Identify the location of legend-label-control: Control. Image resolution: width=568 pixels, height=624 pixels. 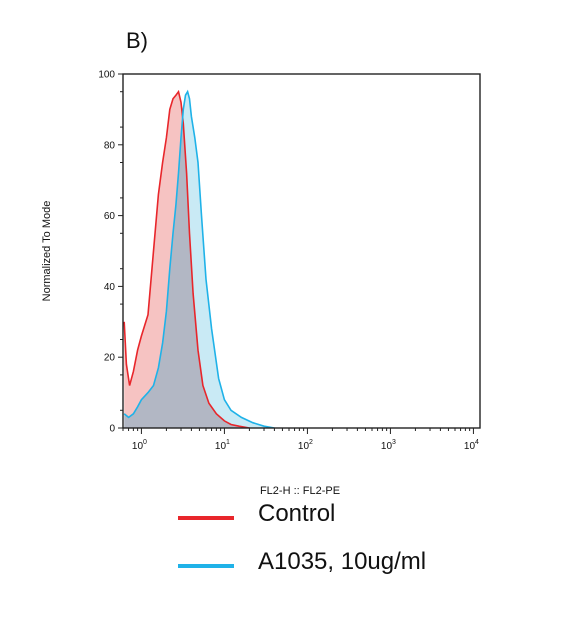
(297, 513).